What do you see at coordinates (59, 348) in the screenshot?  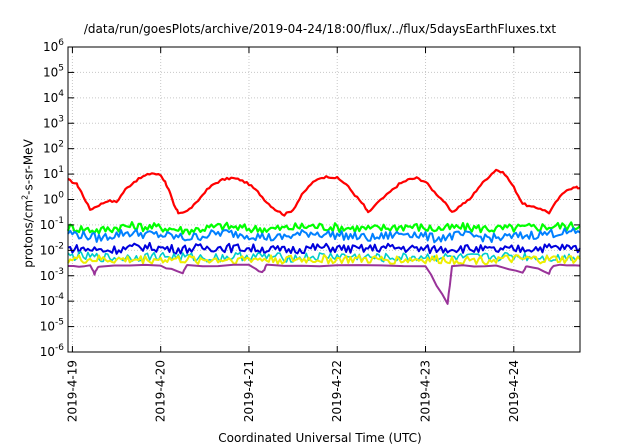 I see `y-tick-exponent: -6` at bounding box center [59, 348].